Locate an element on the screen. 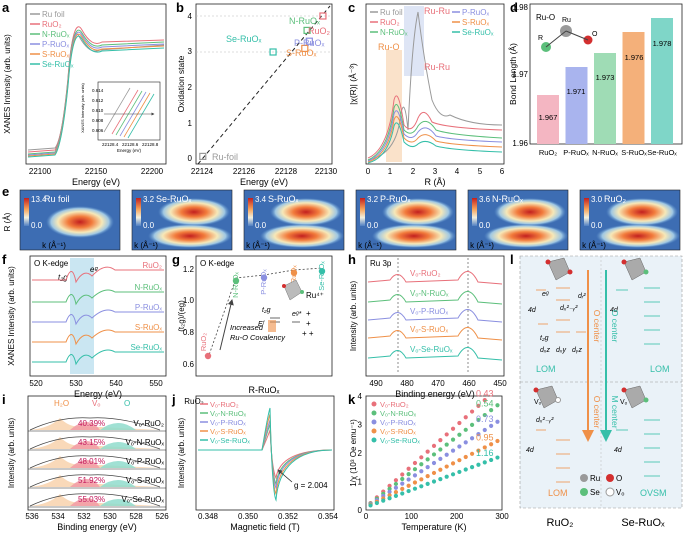 The height and width of the screenshot is (533, 685). colorbar-max: 3.6 is located at coordinates (485, 199).